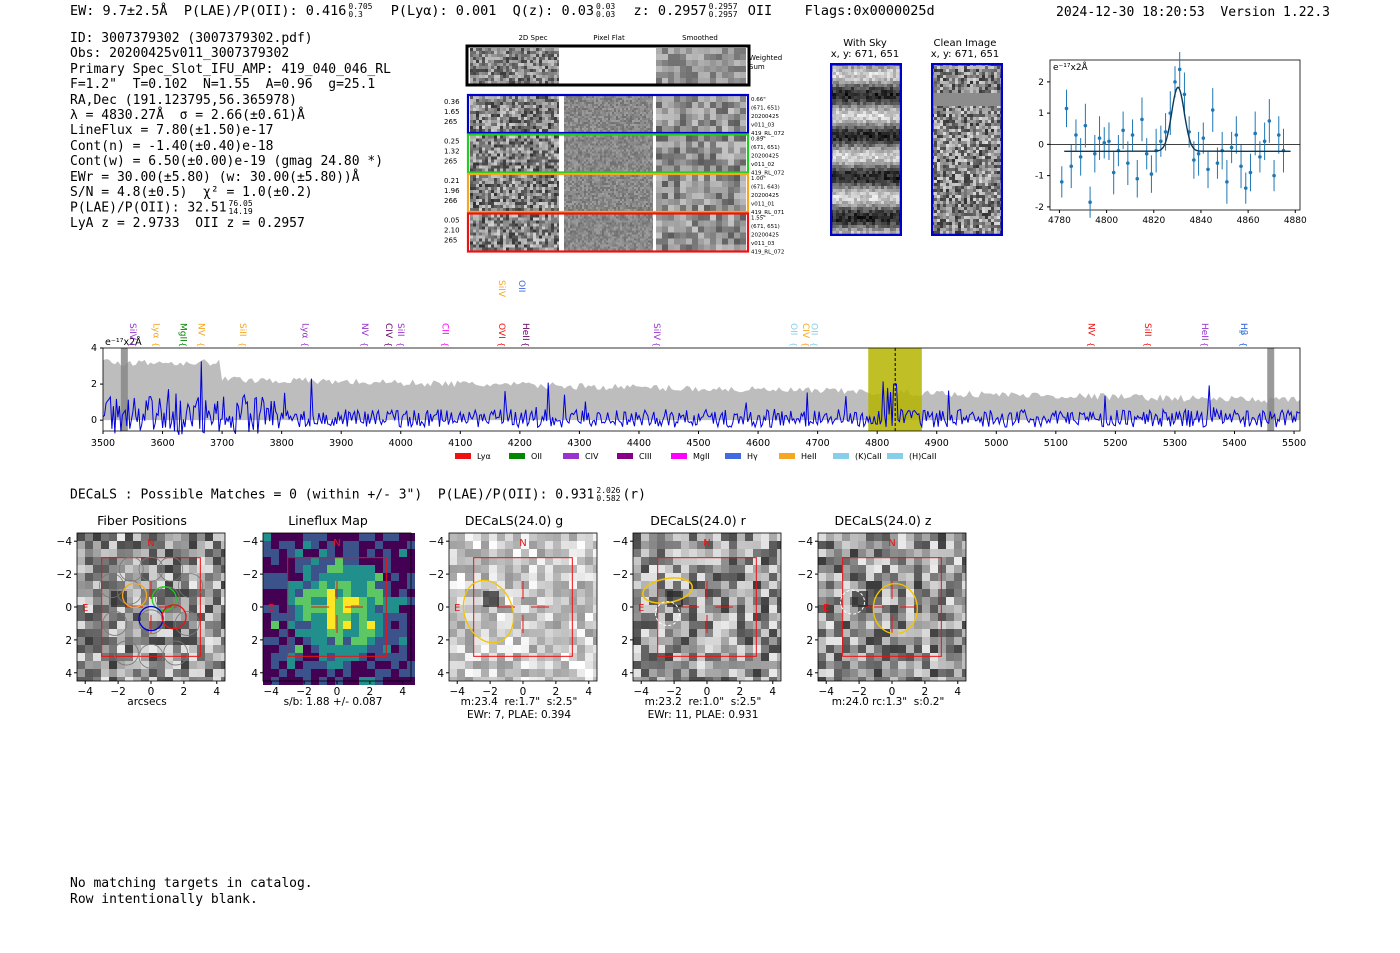 Image resolution: width=1400 pixels, height=953 pixels. What do you see at coordinates (491, 599) in the screenshot?
I see `source-blob` at bounding box center [491, 599].